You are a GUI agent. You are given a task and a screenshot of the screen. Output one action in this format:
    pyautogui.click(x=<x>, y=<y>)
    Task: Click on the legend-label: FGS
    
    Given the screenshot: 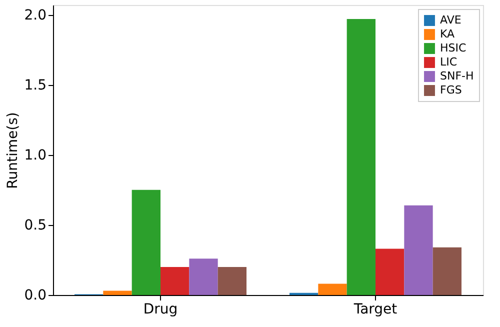 What is the action you would take?
    pyautogui.click(x=451, y=90)
    